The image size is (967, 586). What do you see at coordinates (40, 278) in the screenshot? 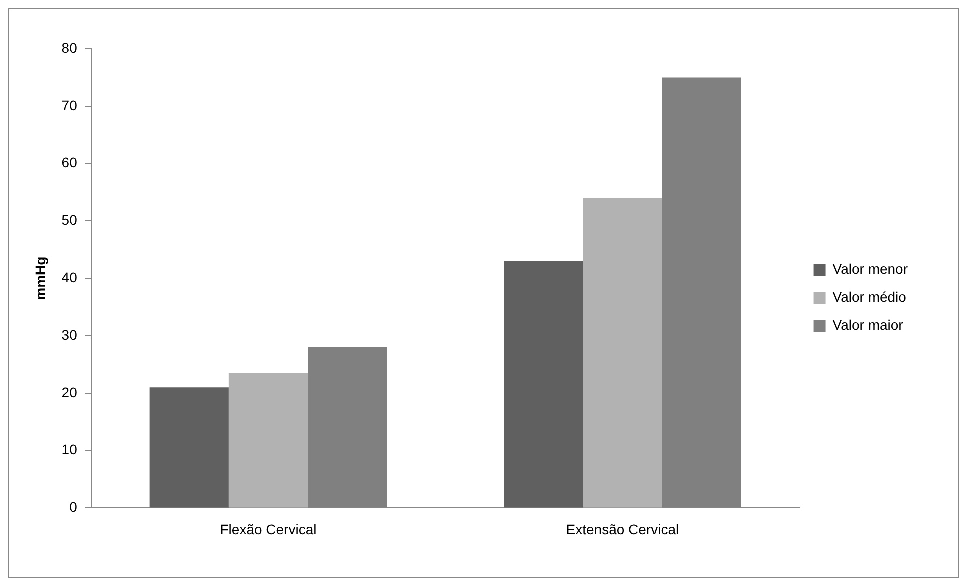
I see `y-axis-title: mmHg` at bounding box center [40, 278].